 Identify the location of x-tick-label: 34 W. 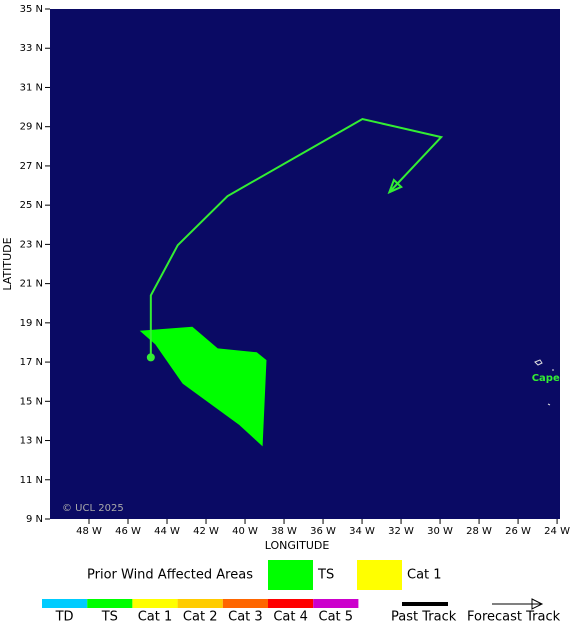
(362, 531).